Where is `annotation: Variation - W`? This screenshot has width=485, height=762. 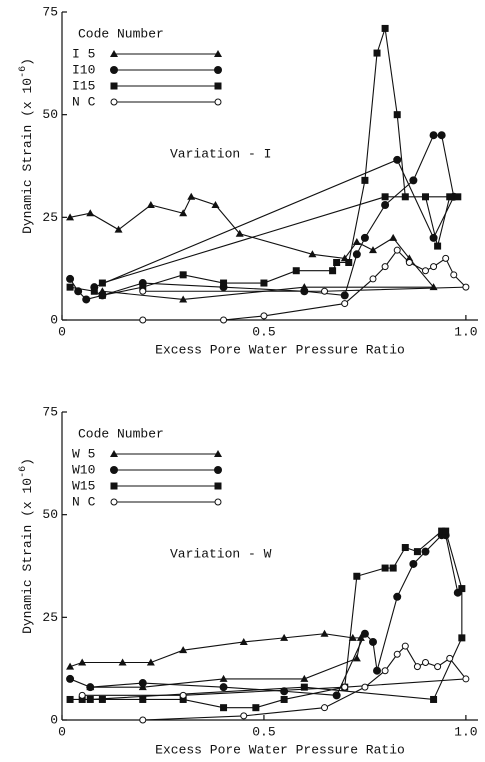
annotation: Variation - W is located at coordinates (221, 553).